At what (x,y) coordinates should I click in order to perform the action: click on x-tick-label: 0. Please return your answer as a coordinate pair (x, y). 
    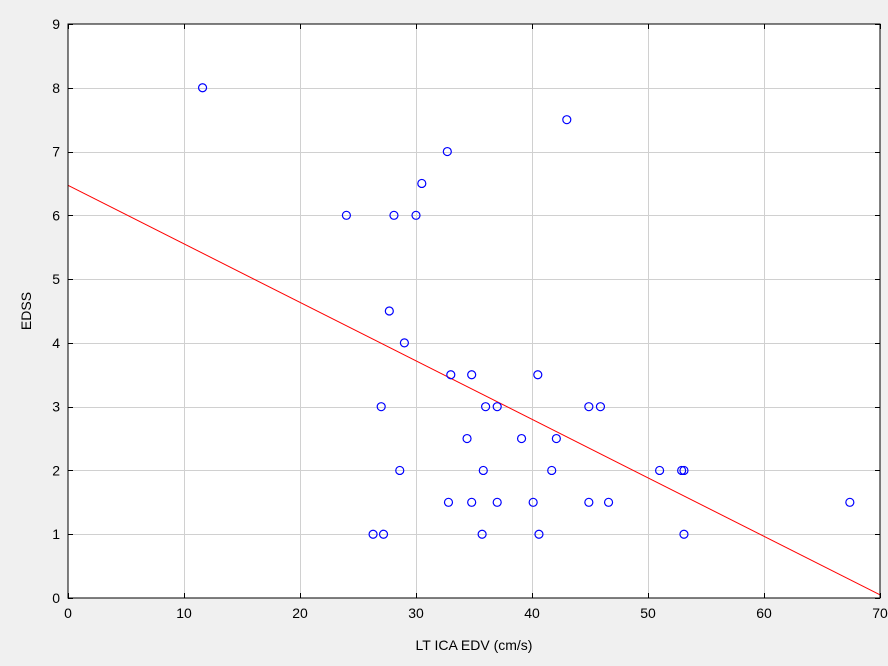
    Looking at the image, I should click on (68, 613).